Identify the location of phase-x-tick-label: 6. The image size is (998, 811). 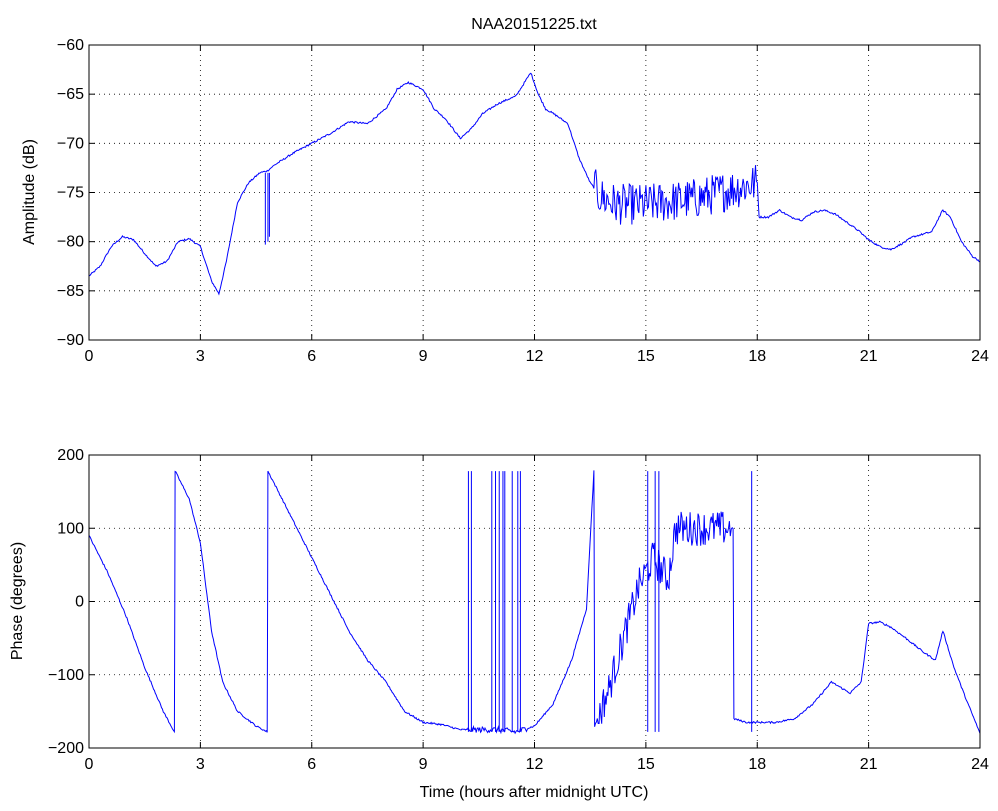
(311, 764).